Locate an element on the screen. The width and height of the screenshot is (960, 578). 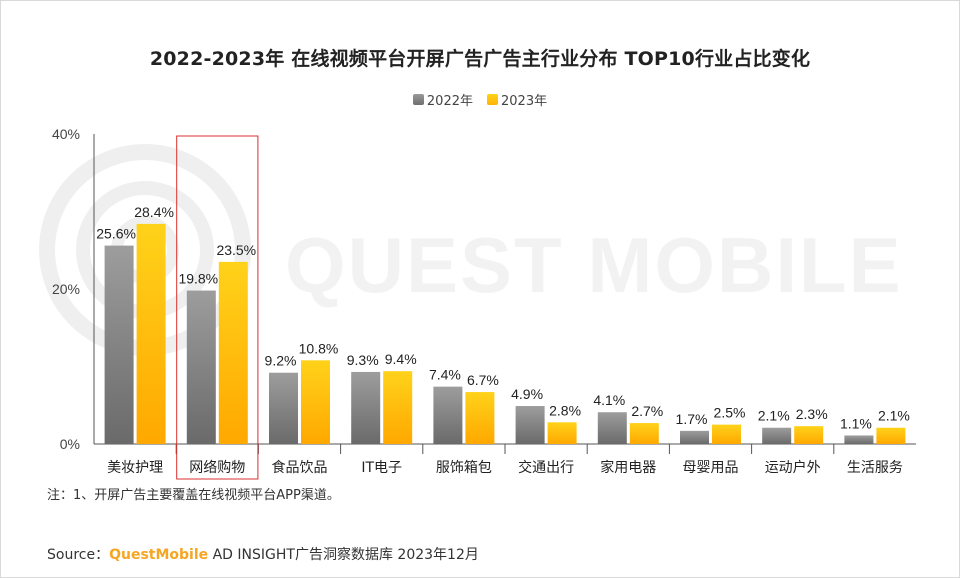
y-tick-label: 40% is located at coordinates (66, 134).